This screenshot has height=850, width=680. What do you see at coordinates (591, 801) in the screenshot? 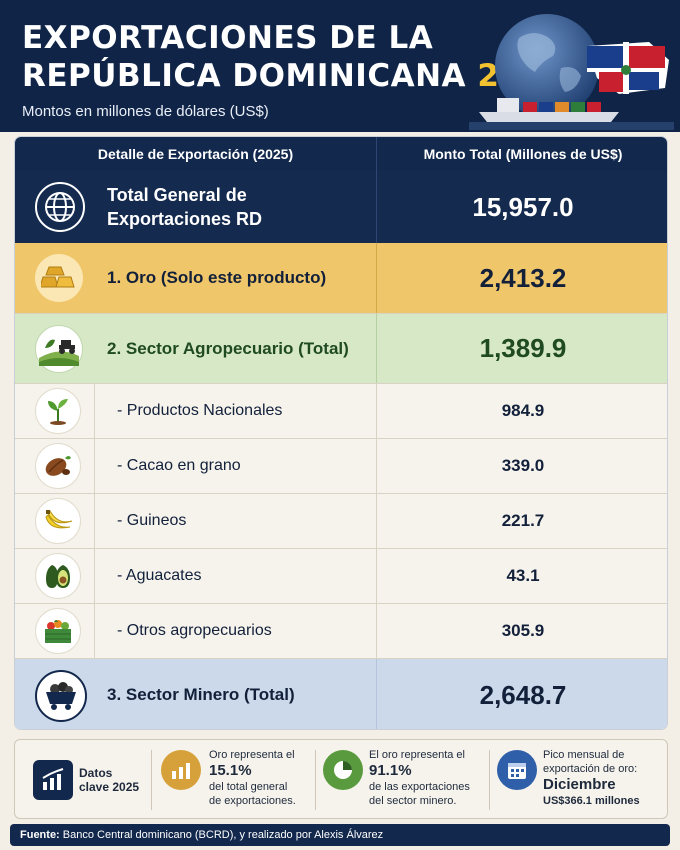
I see `fact-3-post: US$366.1 millones` at bounding box center [591, 801].